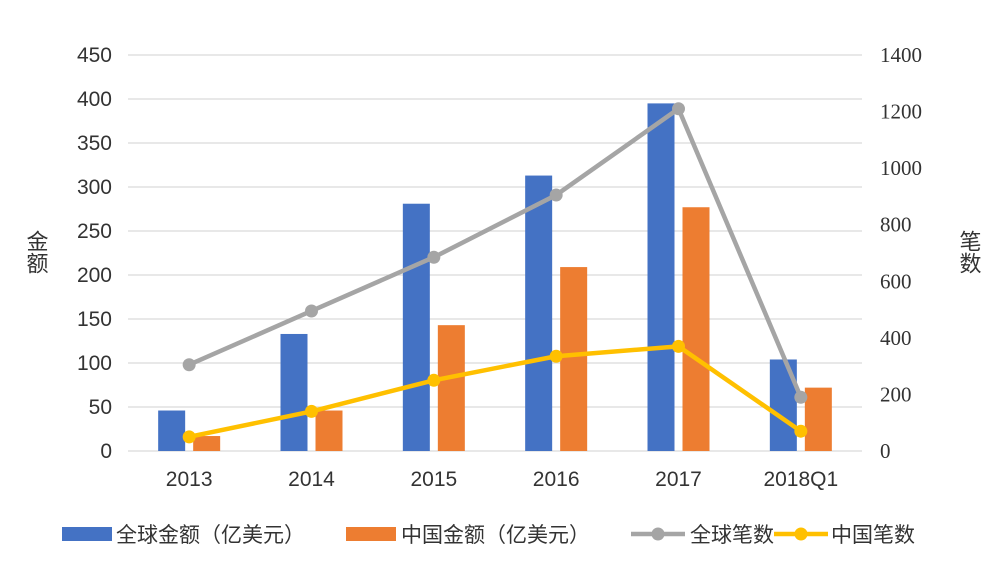 Image resolution: width=1001 pixels, height=570 pixels. What do you see at coordinates (94, 253) in the screenshot?
I see `left-axis-ticks: 0 50 100 150 200 250 300 350 400 450` at bounding box center [94, 253].